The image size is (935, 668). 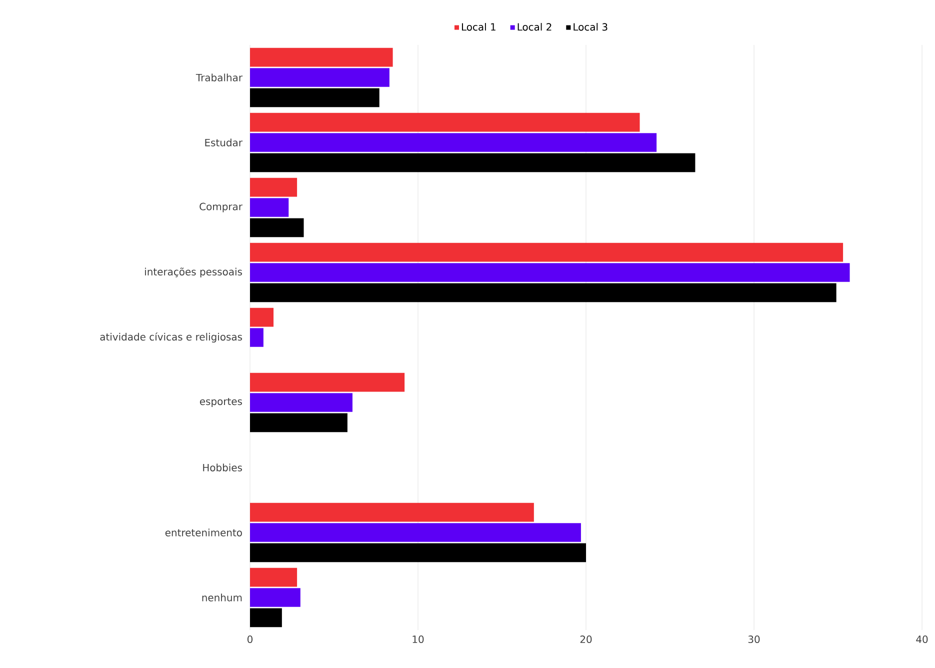 What do you see at coordinates (221, 403) in the screenshot?
I see `y-tick-label: esportes` at bounding box center [221, 403].